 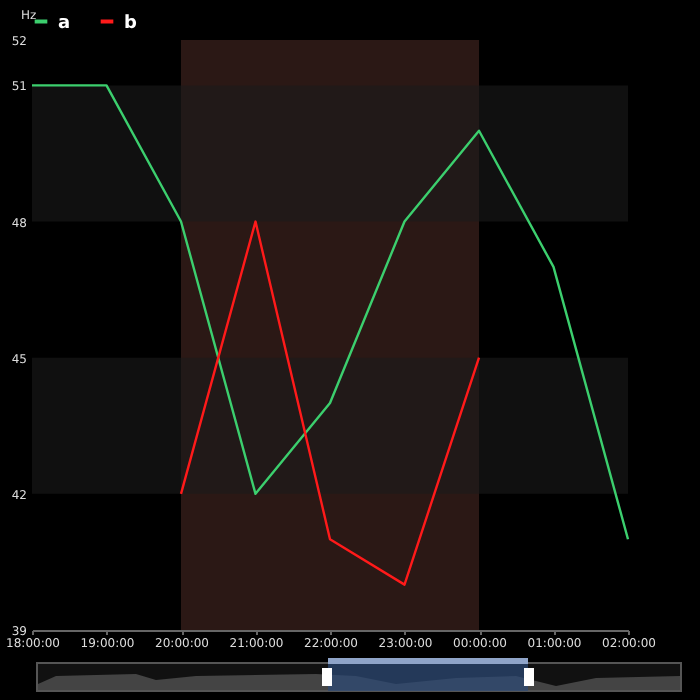 What do you see at coordinates (64, 23) in the screenshot?
I see `legend-label: a` at bounding box center [64, 23].